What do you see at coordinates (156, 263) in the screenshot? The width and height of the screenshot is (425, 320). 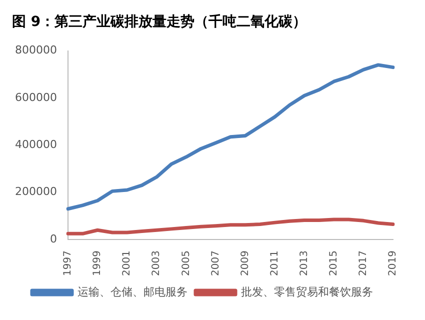 I see `x-tick-label: 2003` at bounding box center [156, 263].